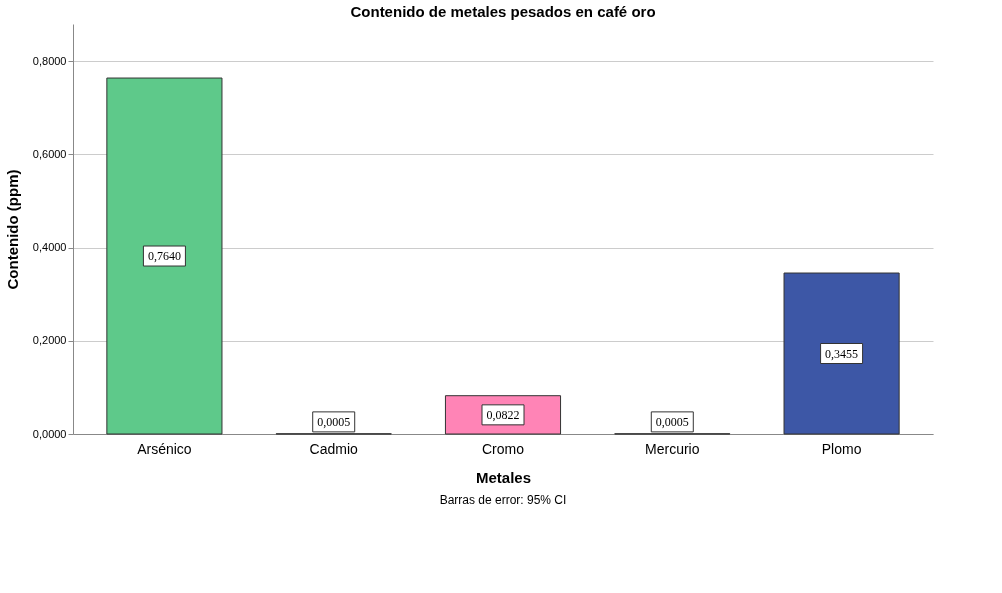  What do you see at coordinates (49, 340) in the screenshot?
I see `y-tick-label: 0,2000` at bounding box center [49, 340].